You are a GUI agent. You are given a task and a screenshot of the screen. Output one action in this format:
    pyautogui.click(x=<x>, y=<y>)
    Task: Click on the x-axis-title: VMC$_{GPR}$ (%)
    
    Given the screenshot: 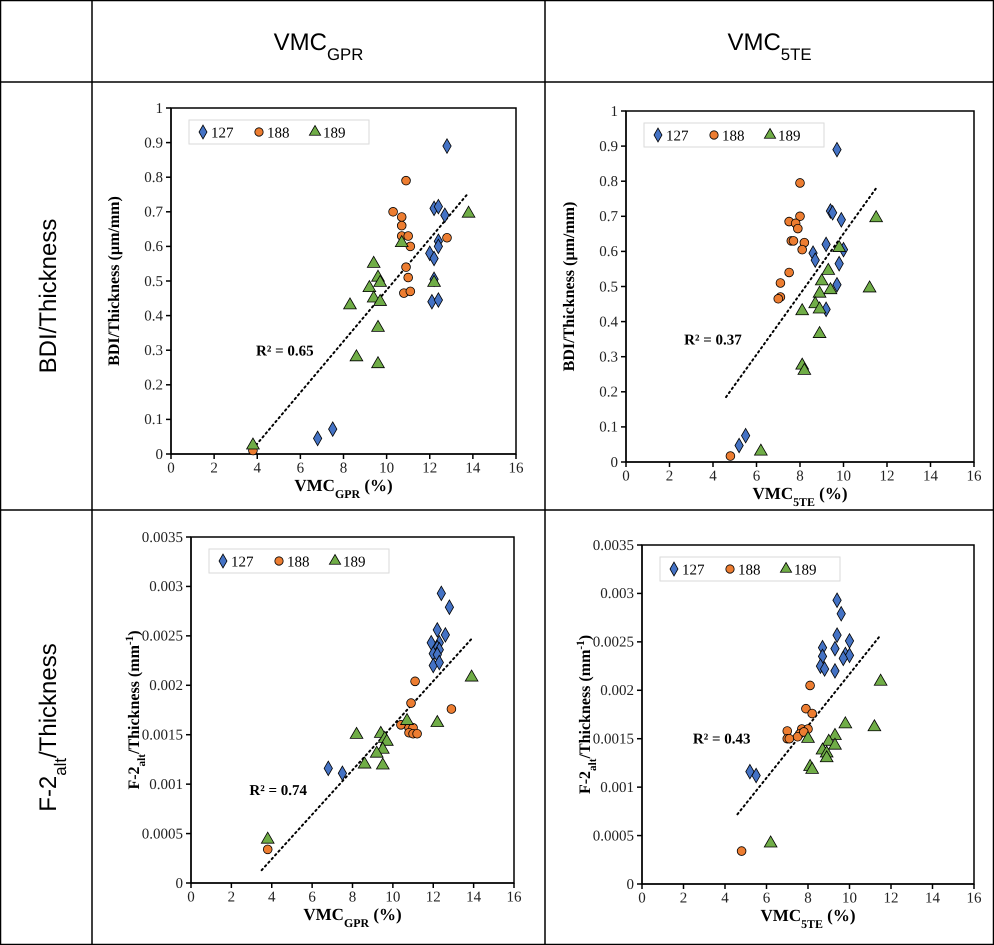 What is the action you would take?
    pyautogui.click(x=343, y=488)
    